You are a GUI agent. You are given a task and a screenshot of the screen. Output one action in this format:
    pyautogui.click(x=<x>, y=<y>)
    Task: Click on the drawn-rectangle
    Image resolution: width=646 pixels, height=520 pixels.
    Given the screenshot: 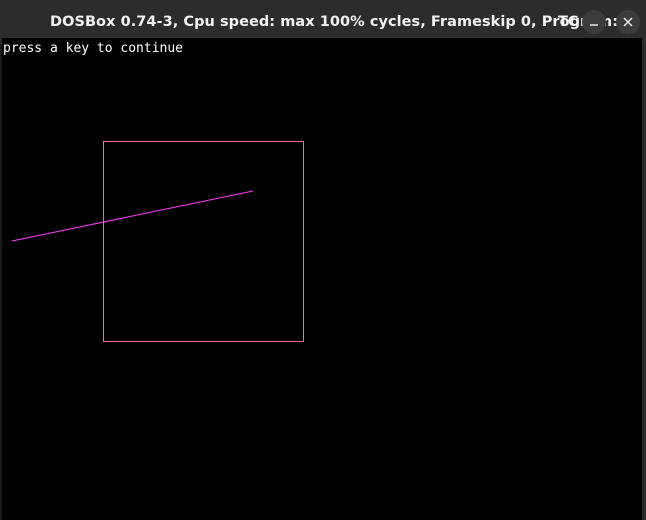 What is the action you would take?
    pyautogui.click(x=203, y=241)
    